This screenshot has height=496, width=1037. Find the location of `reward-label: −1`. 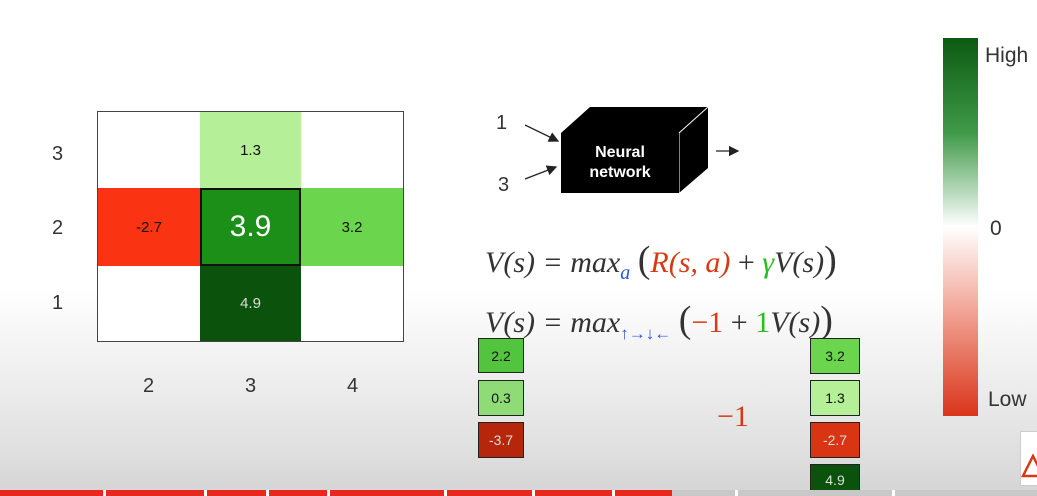

reward-label: −1 is located at coordinates (733, 416).